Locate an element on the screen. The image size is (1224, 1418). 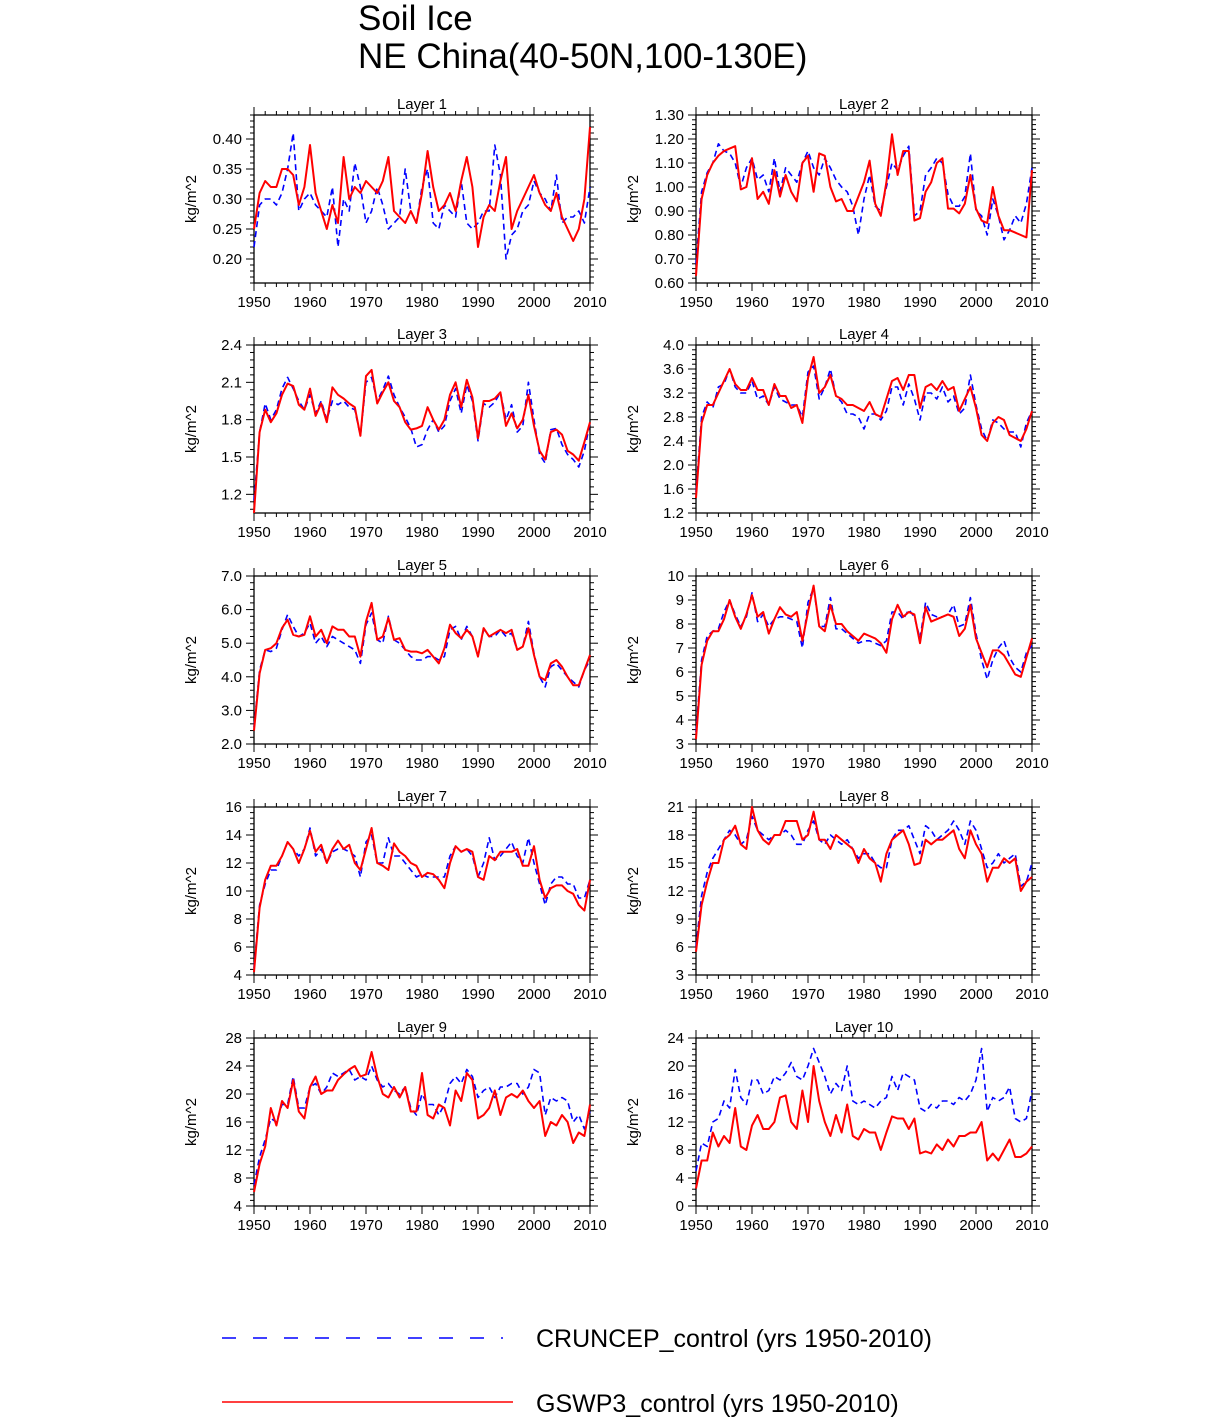
y-tick-label: 12 is located at coordinates (233, 1150).